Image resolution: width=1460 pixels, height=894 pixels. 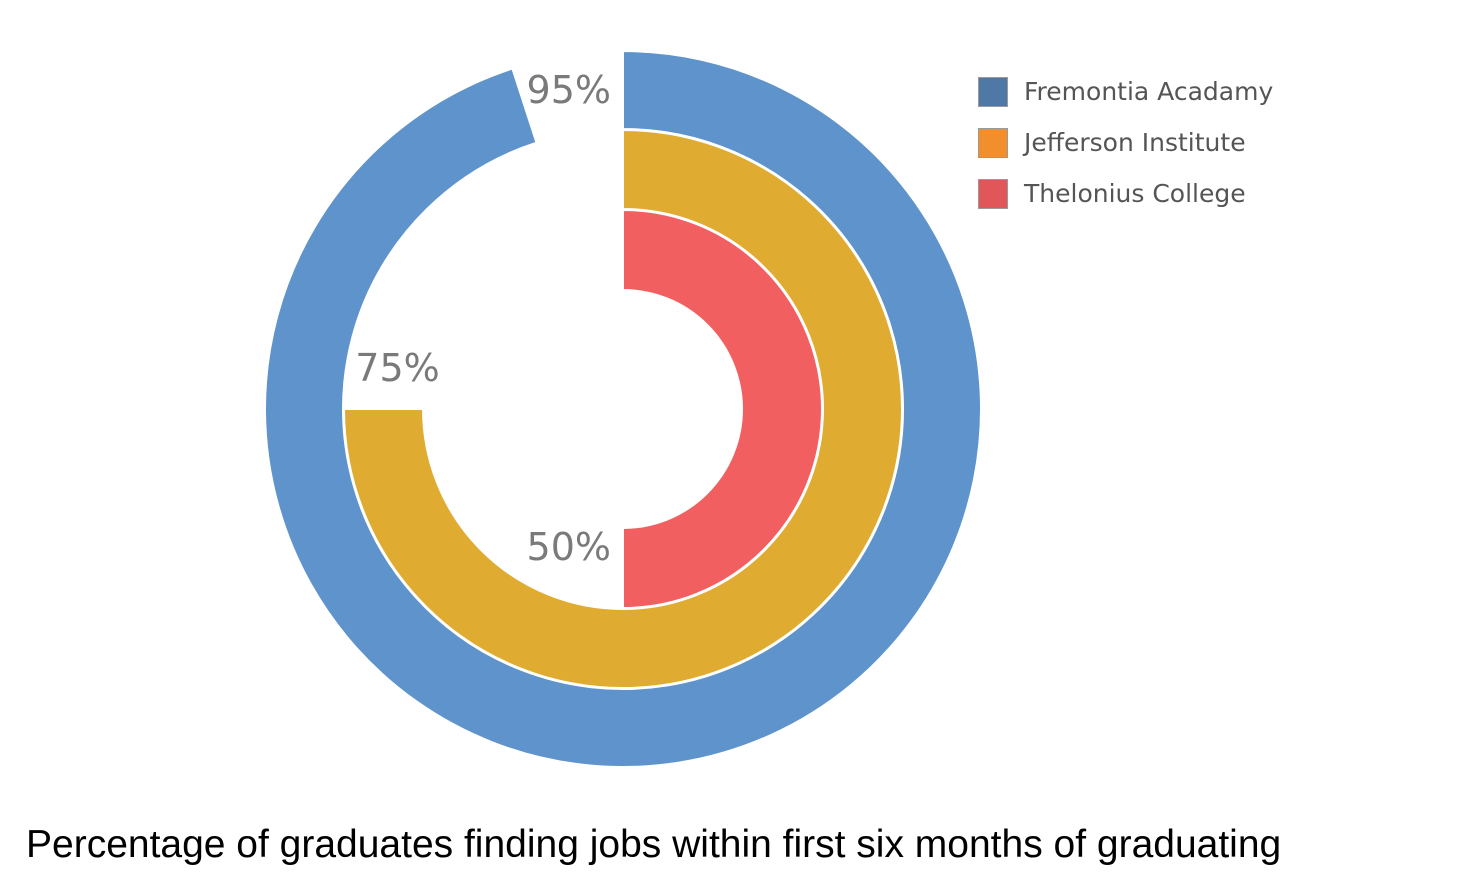 I want to click on legend-item-jefferson: Jefferson Institute, so click(x=1125, y=142).